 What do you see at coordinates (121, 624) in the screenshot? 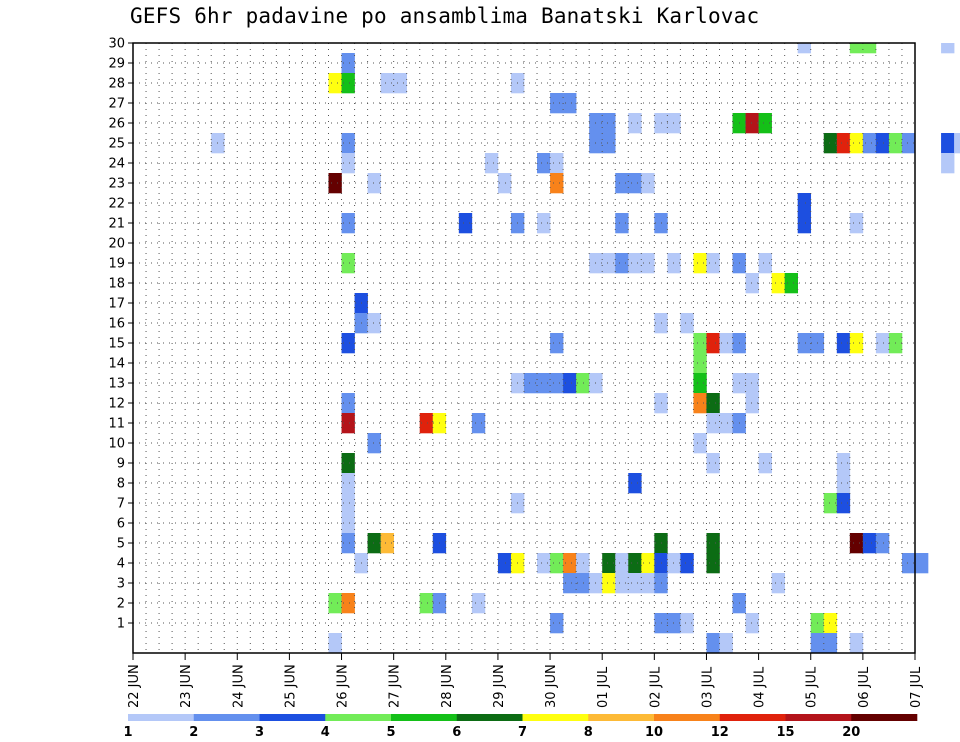
I see `y-tick-label: 1` at bounding box center [121, 624].